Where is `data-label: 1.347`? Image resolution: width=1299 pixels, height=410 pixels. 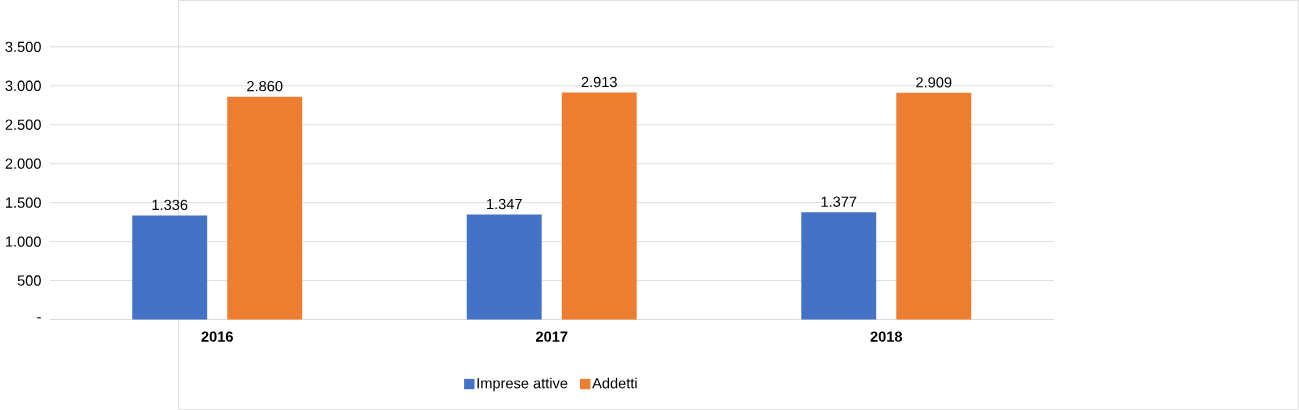 data-label: 1.347 is located at coordinates (504, 204).